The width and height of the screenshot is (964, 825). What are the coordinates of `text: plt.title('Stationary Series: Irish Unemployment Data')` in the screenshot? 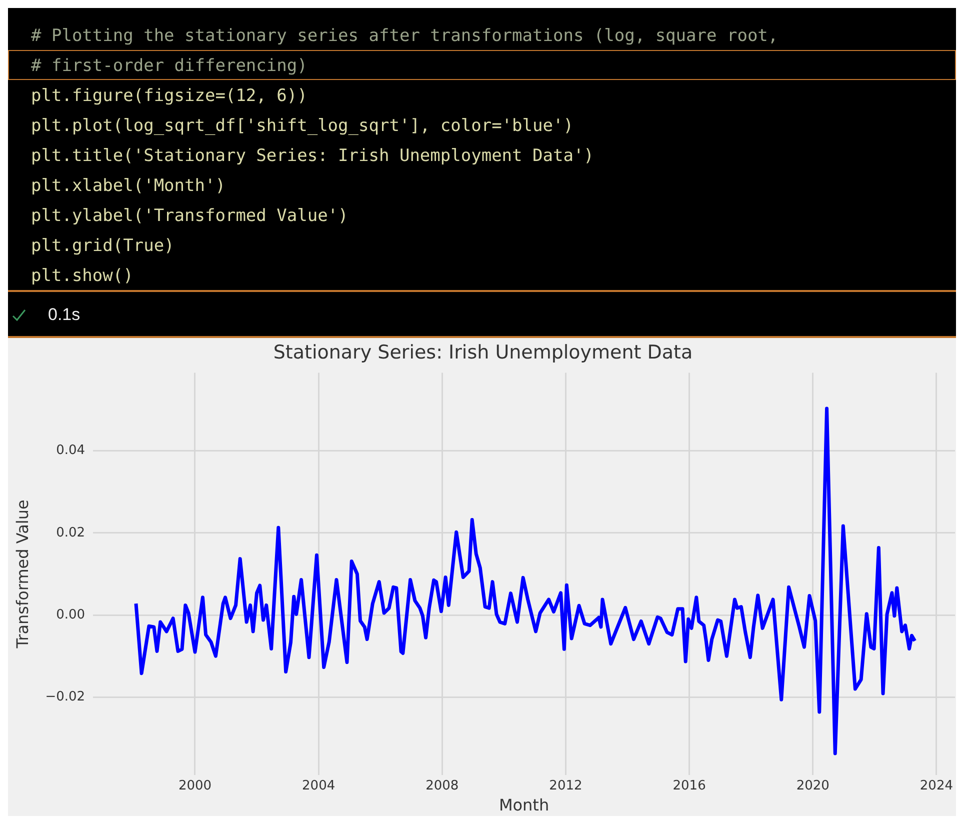 It's located at (312, 156).